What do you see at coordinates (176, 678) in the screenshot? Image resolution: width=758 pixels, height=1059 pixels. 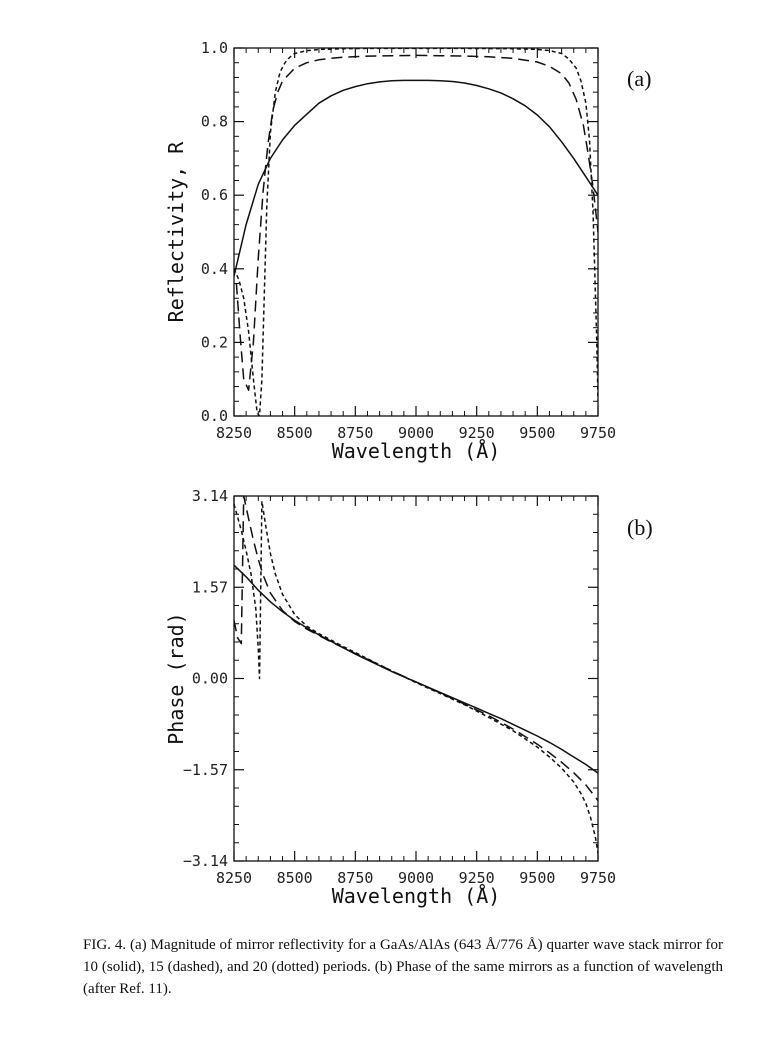 I see `y-axis-label: Phase (rad)` at bounding box center [176, 678].